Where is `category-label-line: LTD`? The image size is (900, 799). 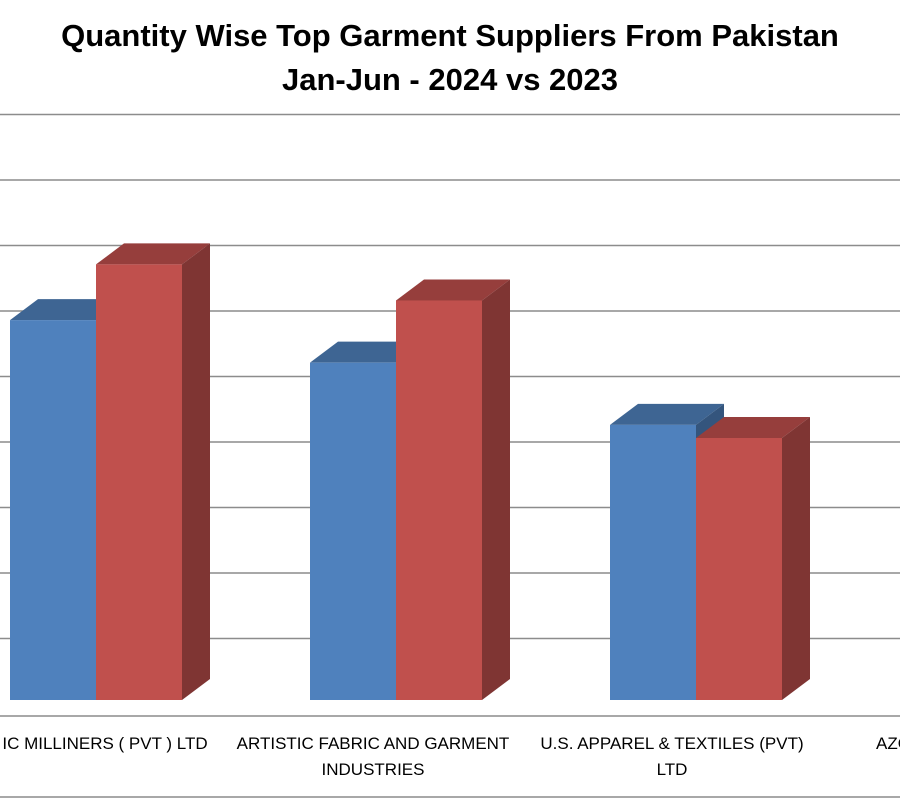
category-label-line: LTD is located at coordinates (672, 769).